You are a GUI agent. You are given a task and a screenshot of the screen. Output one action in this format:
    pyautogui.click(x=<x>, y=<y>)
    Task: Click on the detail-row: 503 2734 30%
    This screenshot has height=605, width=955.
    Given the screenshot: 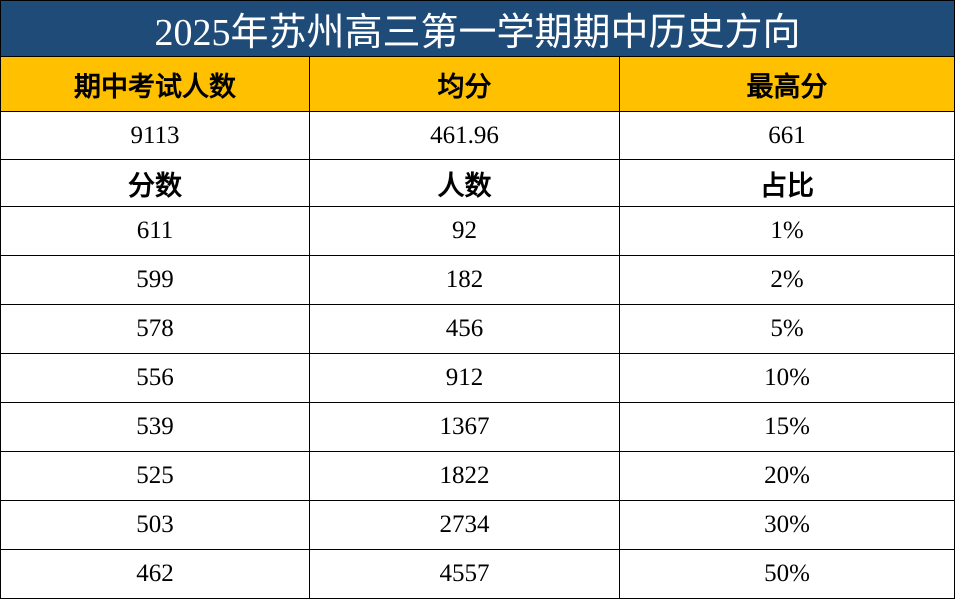 What is the action you would take?
    pyautogui.click(x=477, y=525)
    